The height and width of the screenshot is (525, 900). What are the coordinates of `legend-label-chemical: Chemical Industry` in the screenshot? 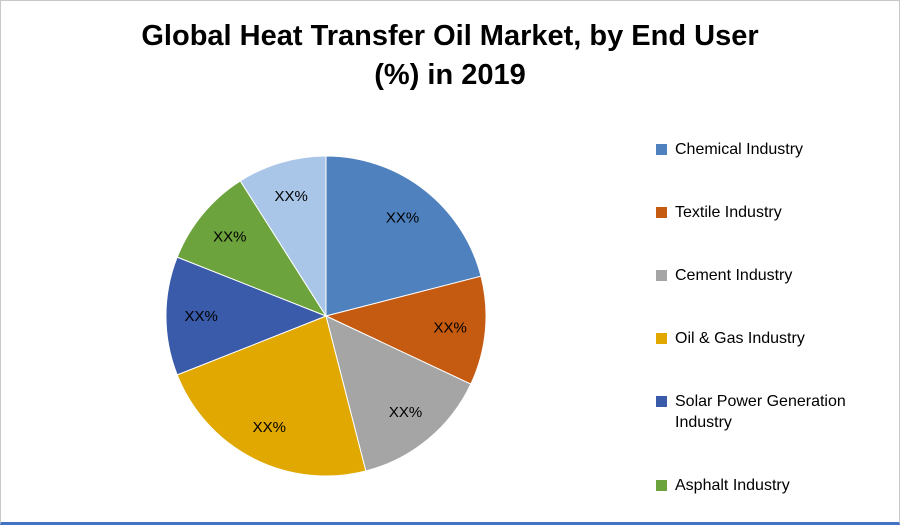 It's located at (739, 149).